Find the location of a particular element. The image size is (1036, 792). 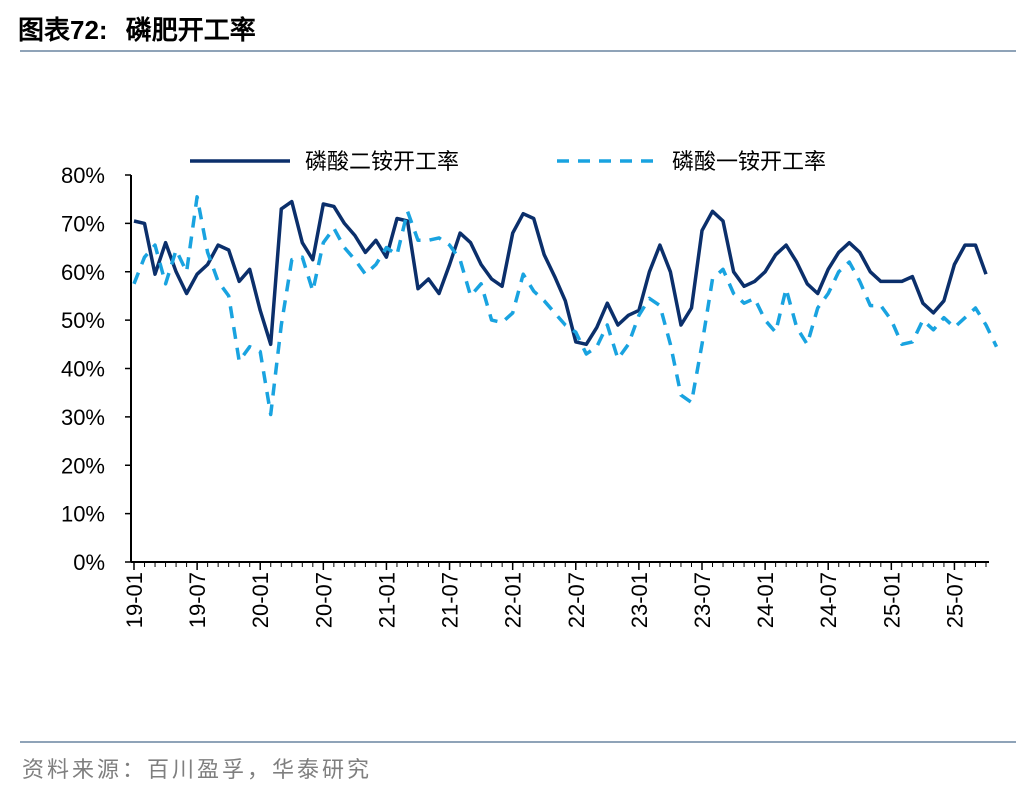

source-note: 资料来源：百川盈孚，华泰研究 is located at coordinates (197, 770).